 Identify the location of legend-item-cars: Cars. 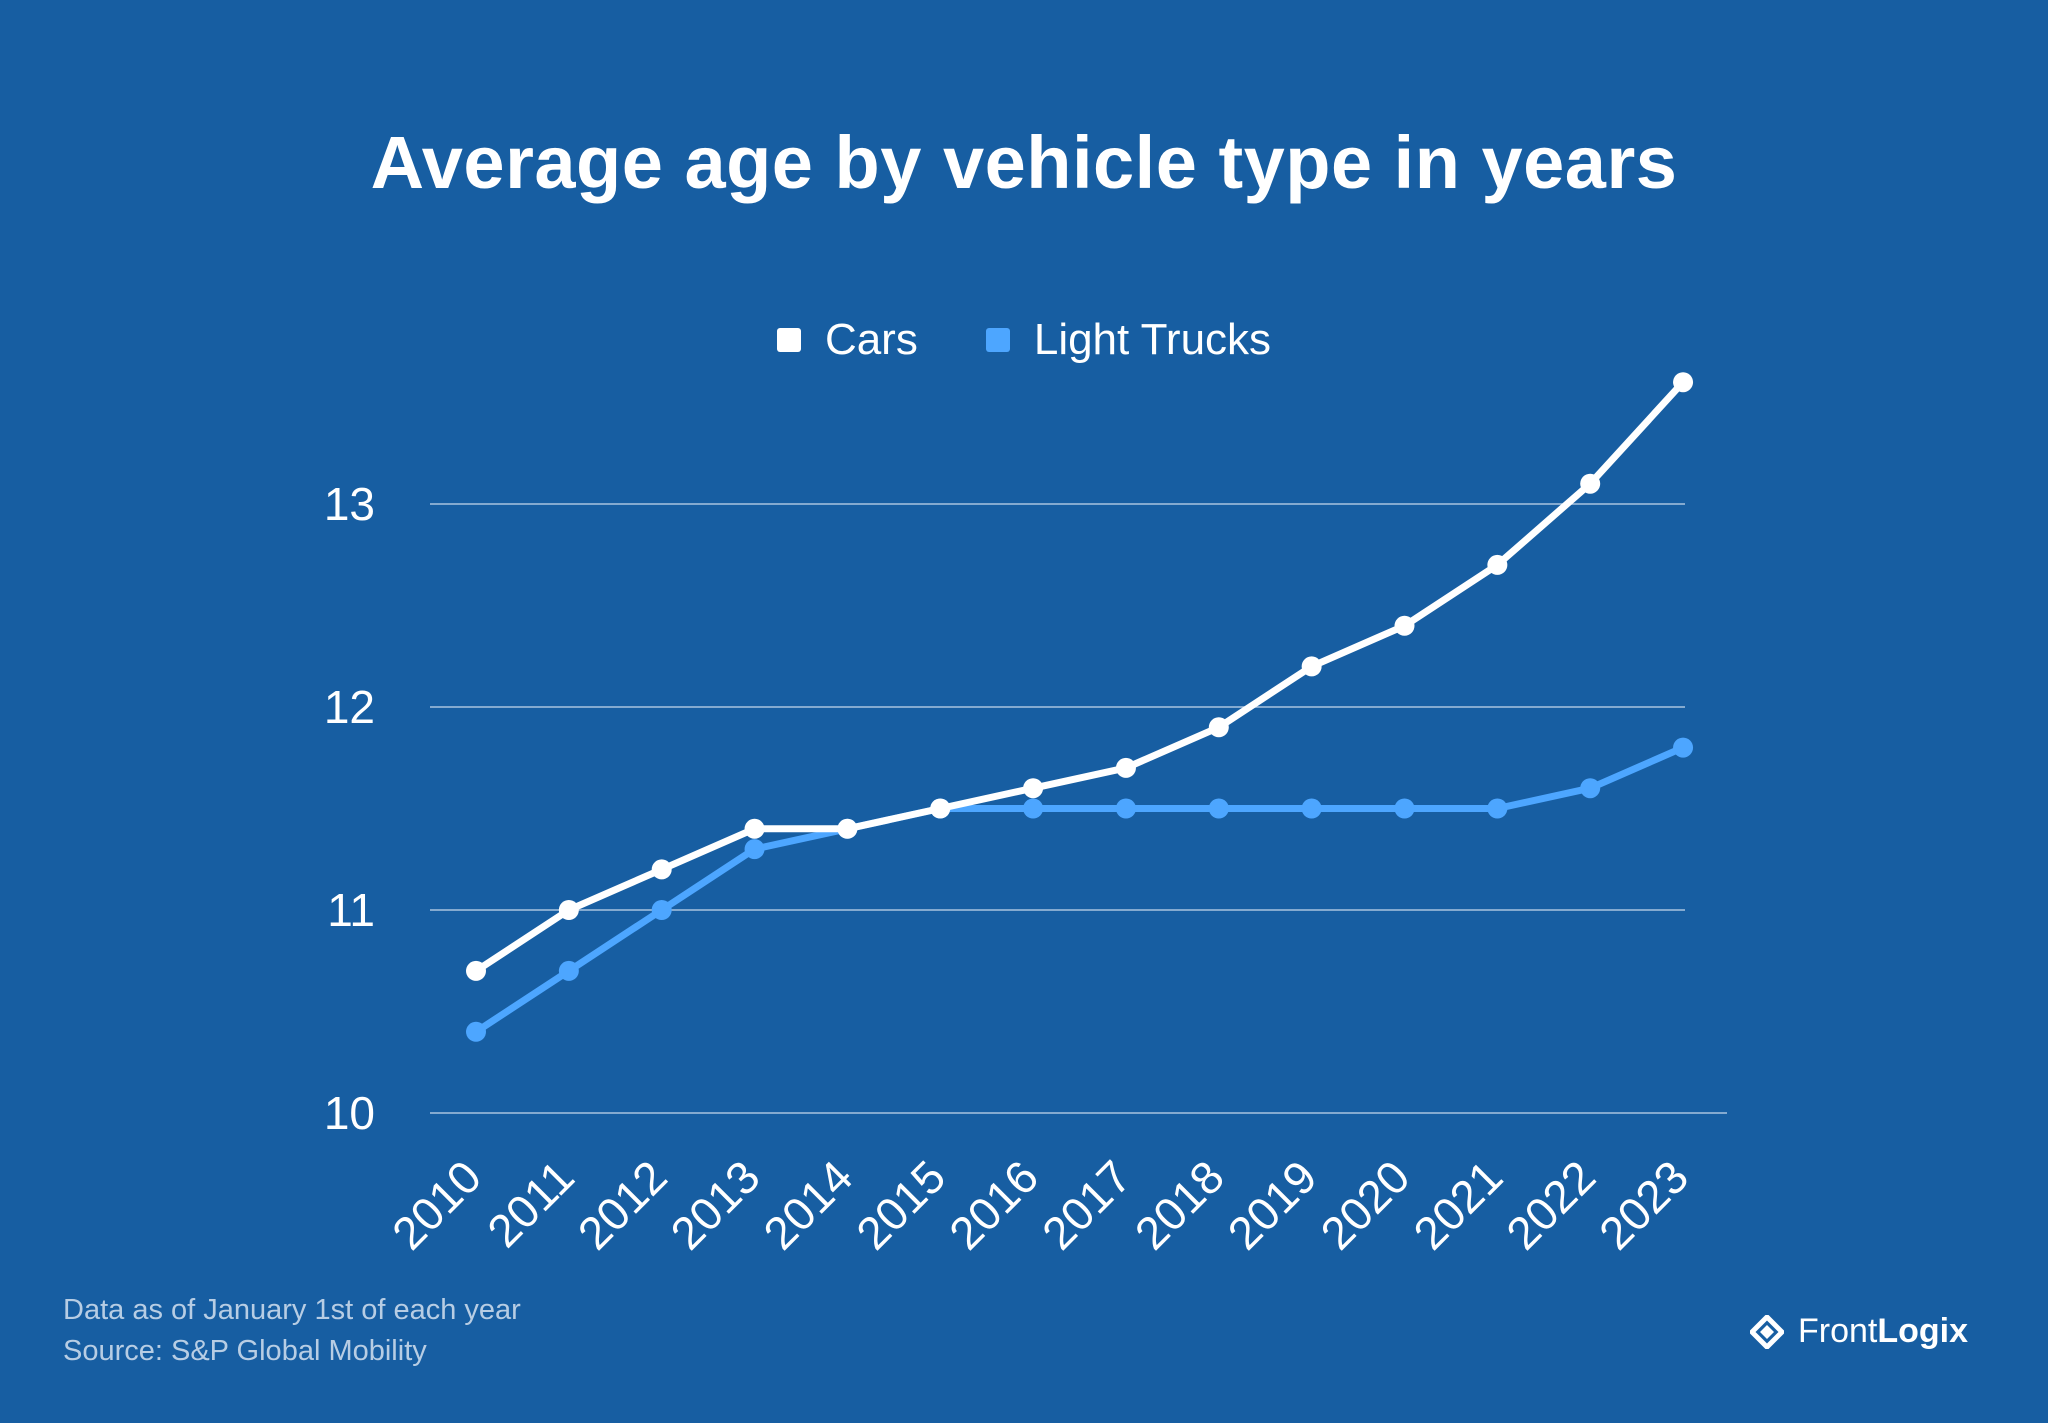
(847, 340).